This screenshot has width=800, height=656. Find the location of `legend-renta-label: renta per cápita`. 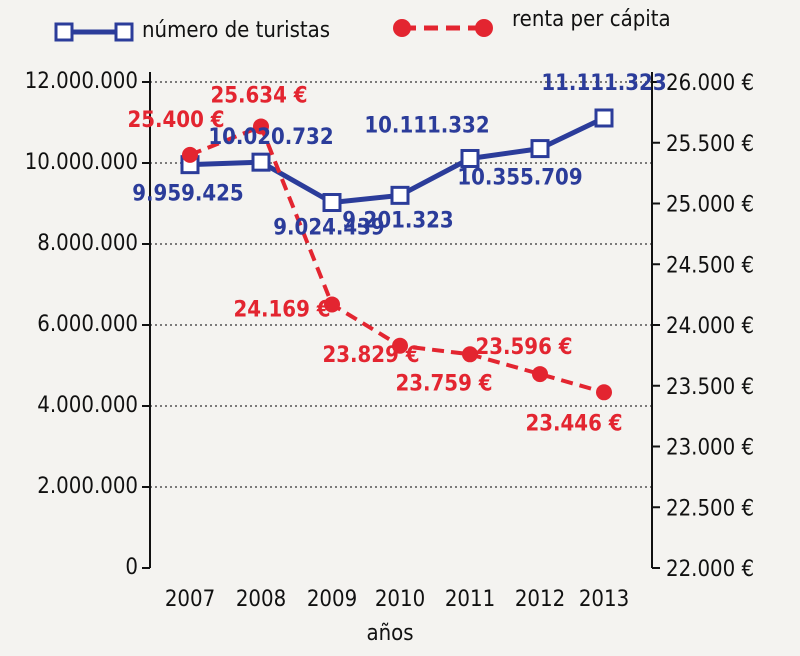

legend-renta-label: renta per cápita is located at coordinates (591, 19).